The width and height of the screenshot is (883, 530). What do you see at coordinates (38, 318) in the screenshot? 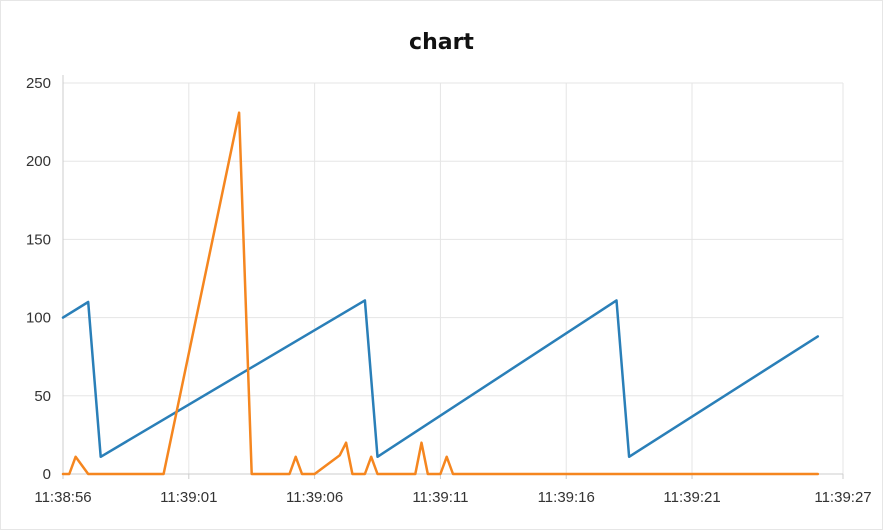
I see `y-tick-label: 100` at bounding box center [38, 318].